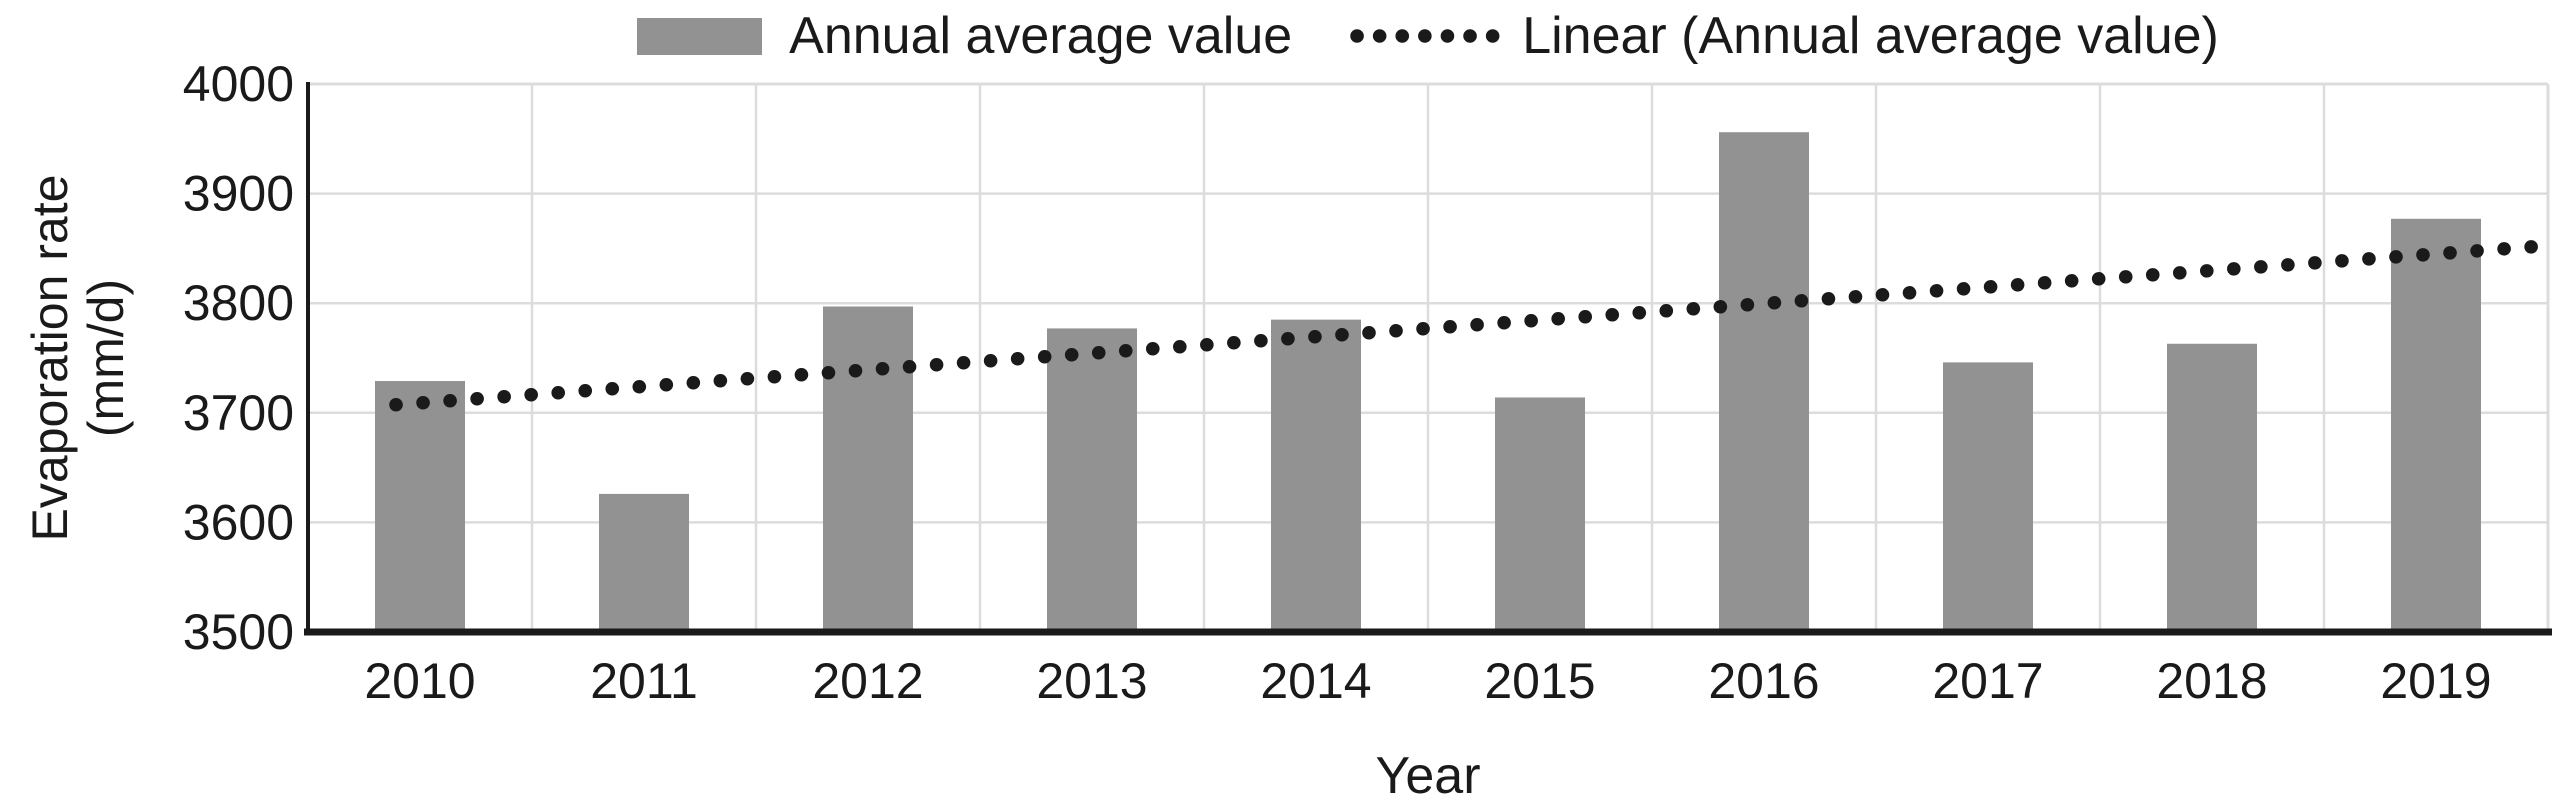  I want to click on x-tick-label-2014: 2014, so click(1315, 681).